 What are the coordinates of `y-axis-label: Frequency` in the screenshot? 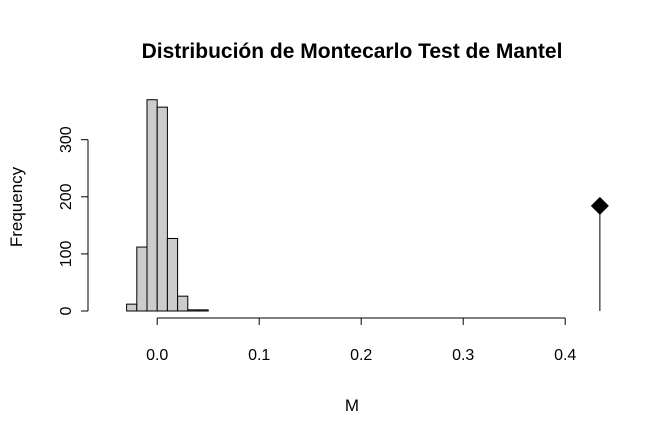 It's located at (16, 206).